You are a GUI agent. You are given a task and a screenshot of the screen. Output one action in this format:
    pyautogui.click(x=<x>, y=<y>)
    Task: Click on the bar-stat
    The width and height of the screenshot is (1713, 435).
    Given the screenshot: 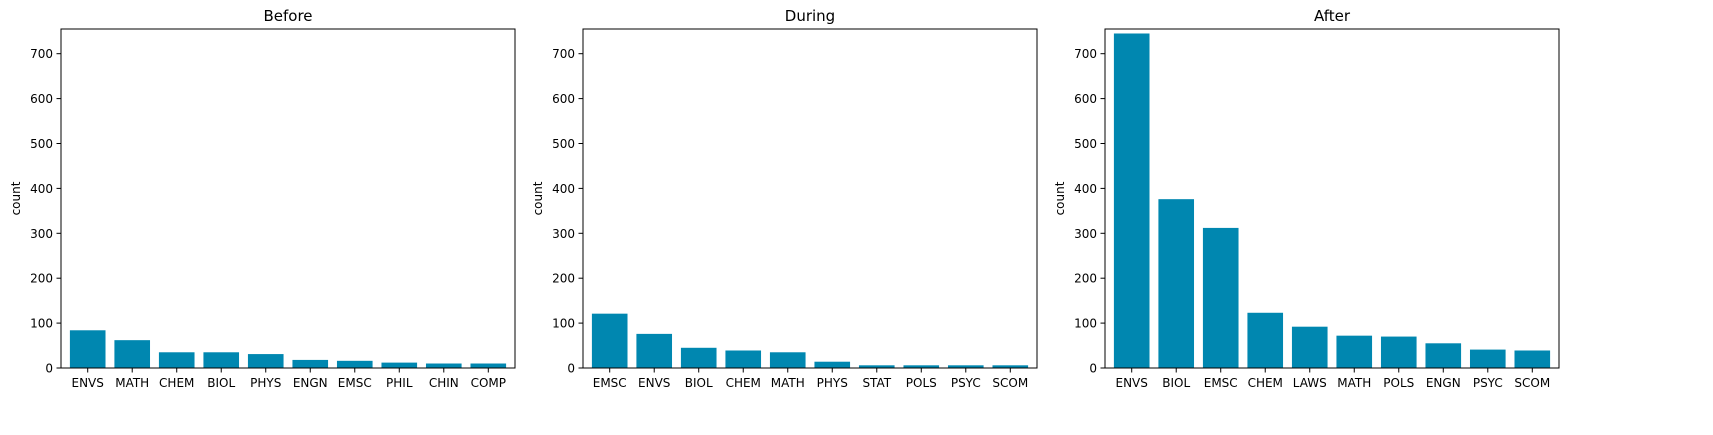 What is the action you would take?
    pyautogui.click(x=876, y=366)
    